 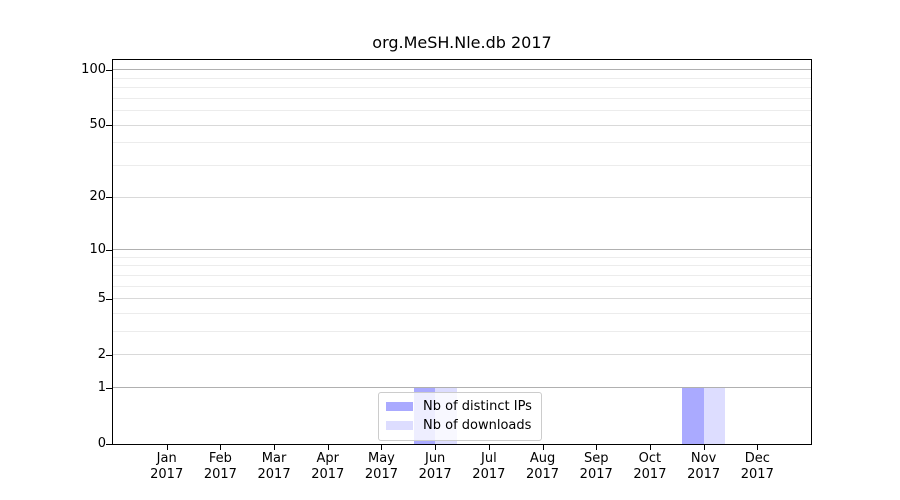 What do you see at coordinates (704, 466) in the screenshot?
I see `x-tick-label: Nov 2017` at bounding box center [704, 466].